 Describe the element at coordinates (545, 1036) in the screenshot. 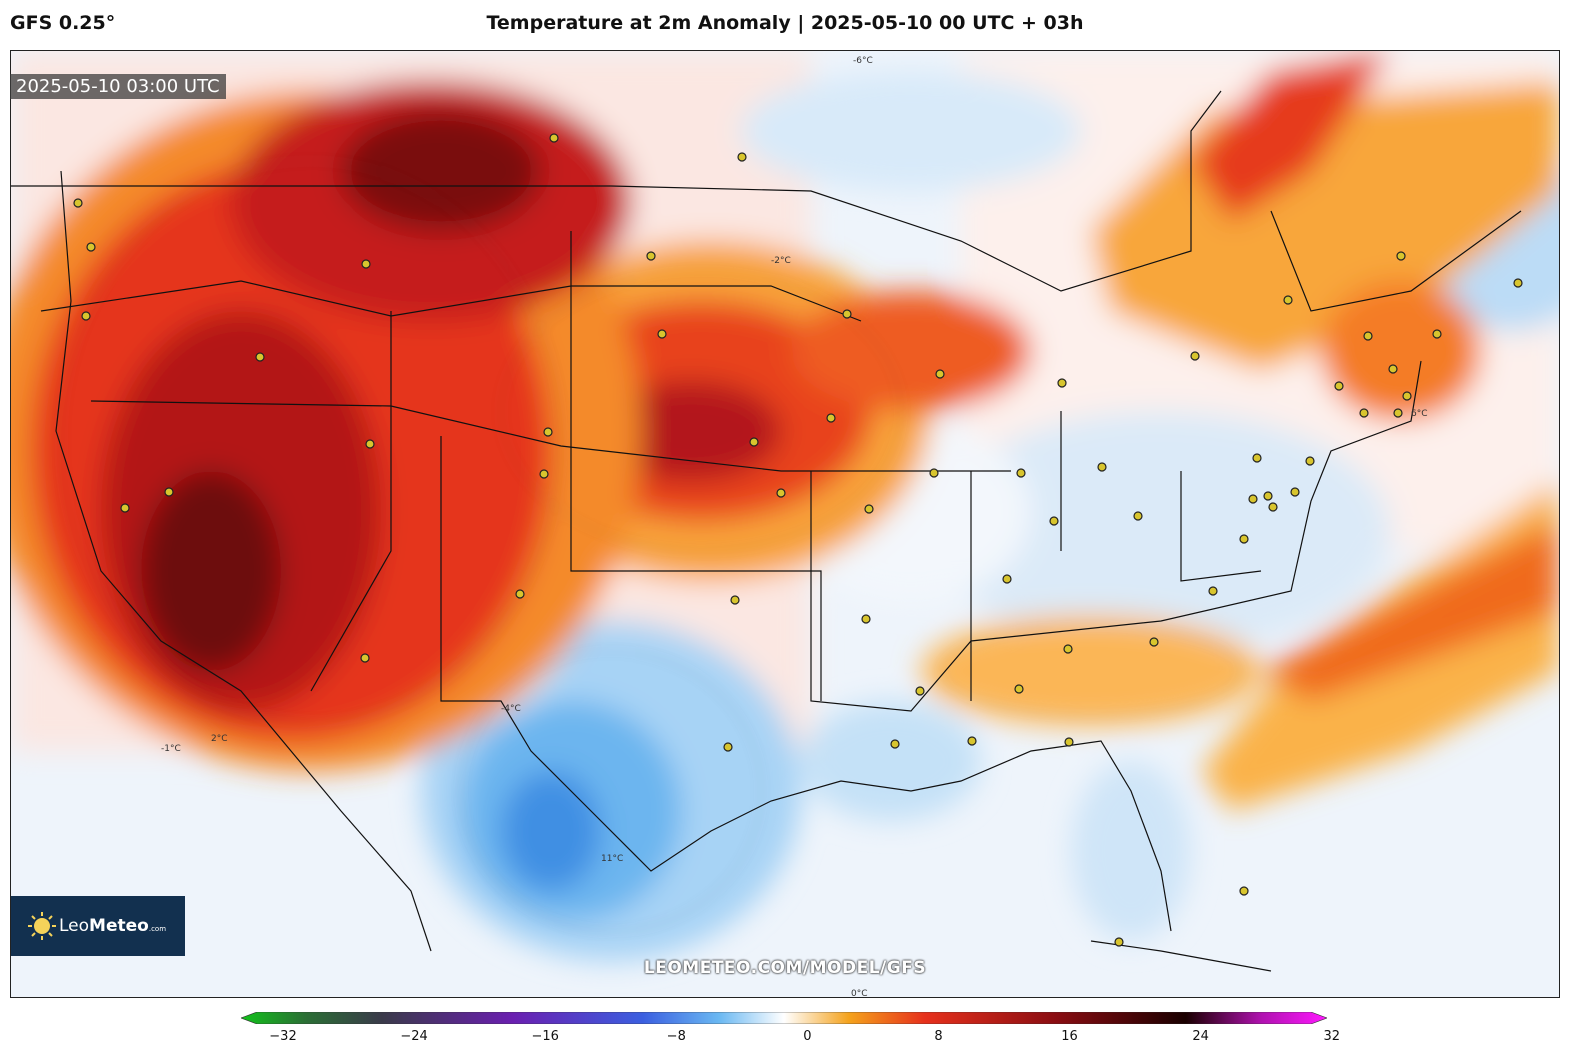

I see `colorbar-tick-label: −16` at that location.